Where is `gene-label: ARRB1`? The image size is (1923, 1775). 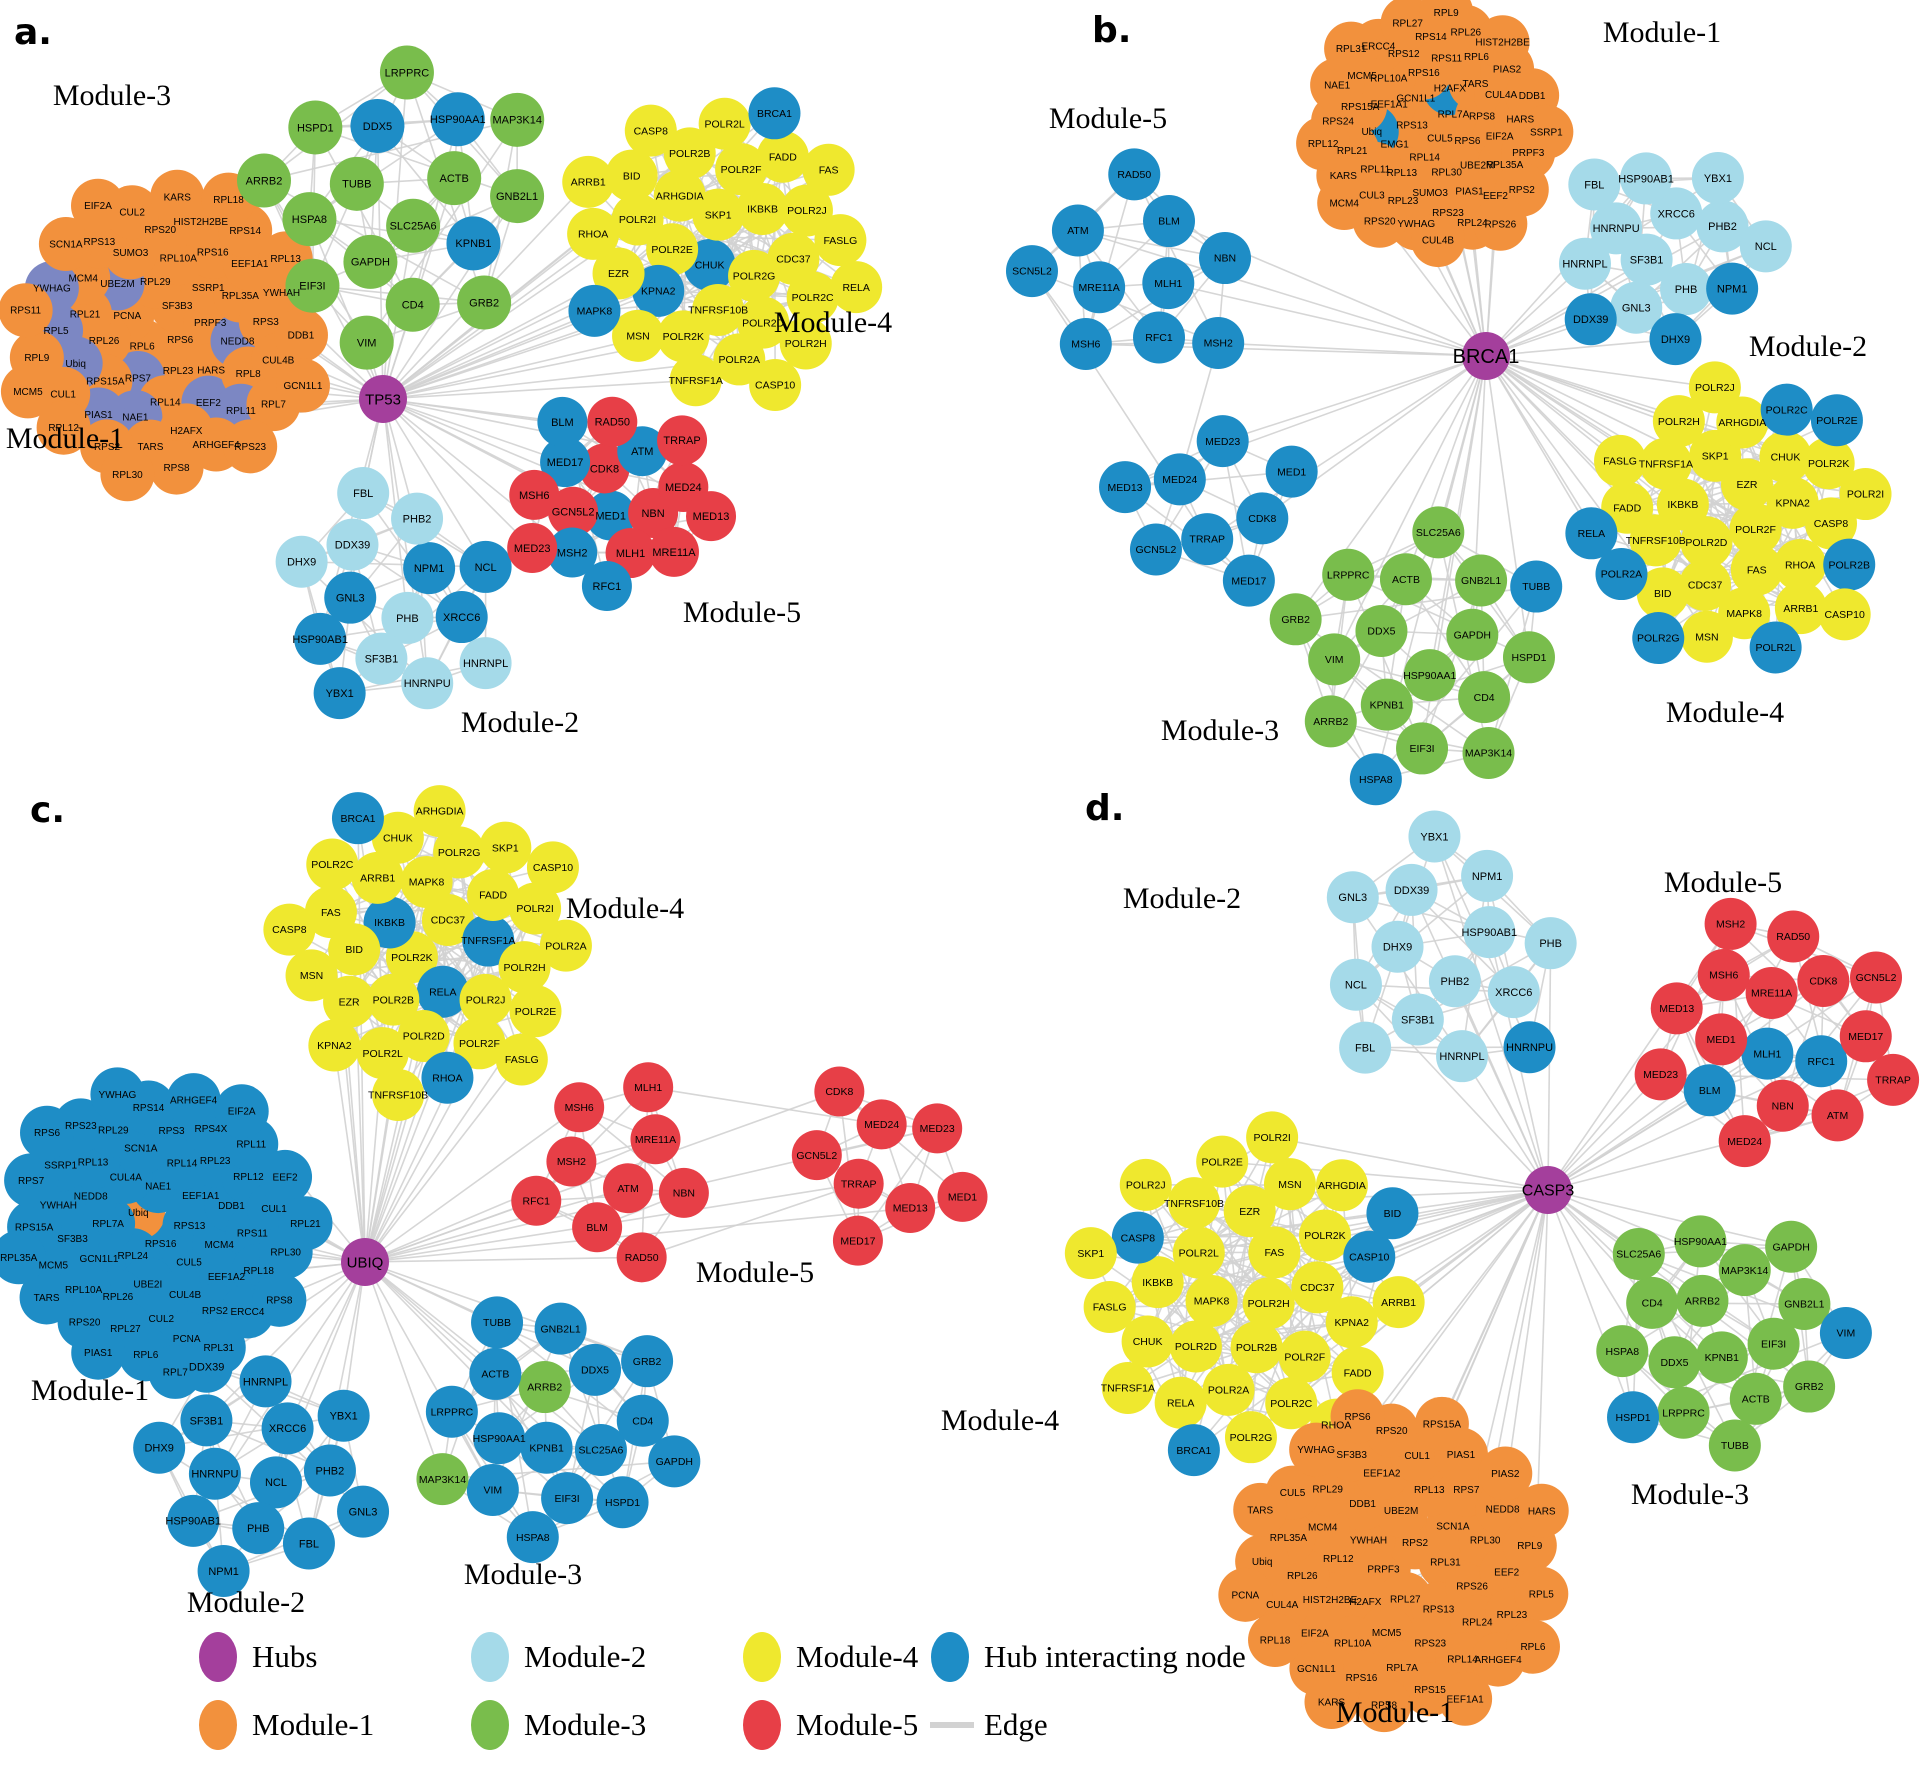
gene-label: ARRB1 is located at coordinates (377, 879).